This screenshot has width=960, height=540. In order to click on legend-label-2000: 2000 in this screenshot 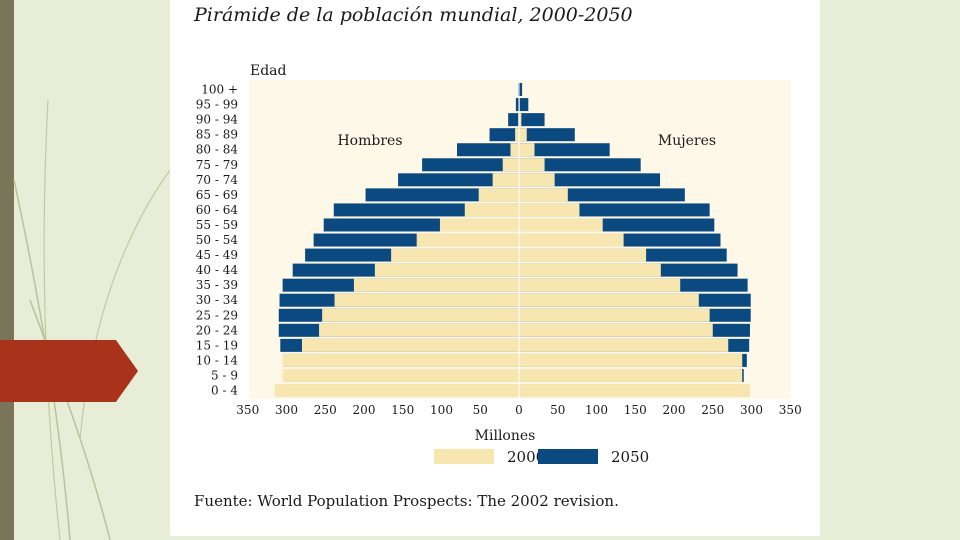, I will do `click(526, 457)`.